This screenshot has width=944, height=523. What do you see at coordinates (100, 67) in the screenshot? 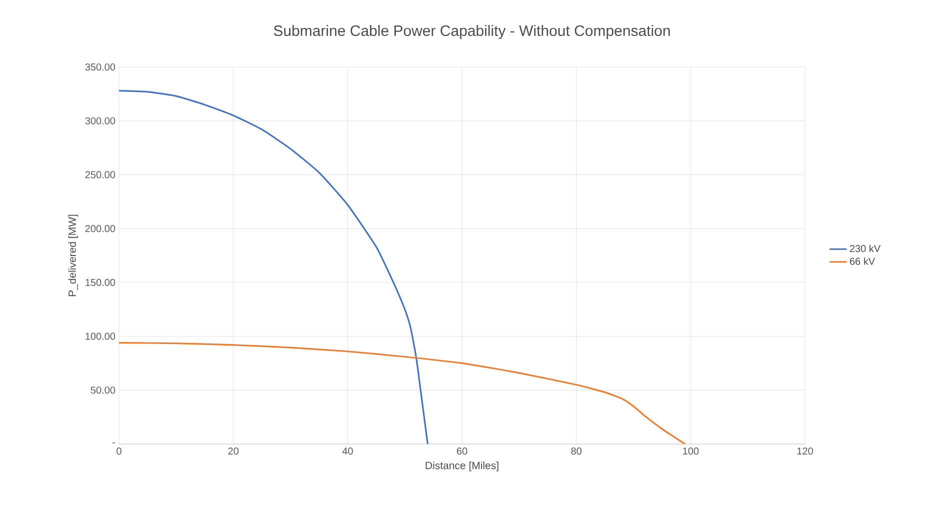
I see `y-tick-label: 350.00` at bounding box center [100, 67].